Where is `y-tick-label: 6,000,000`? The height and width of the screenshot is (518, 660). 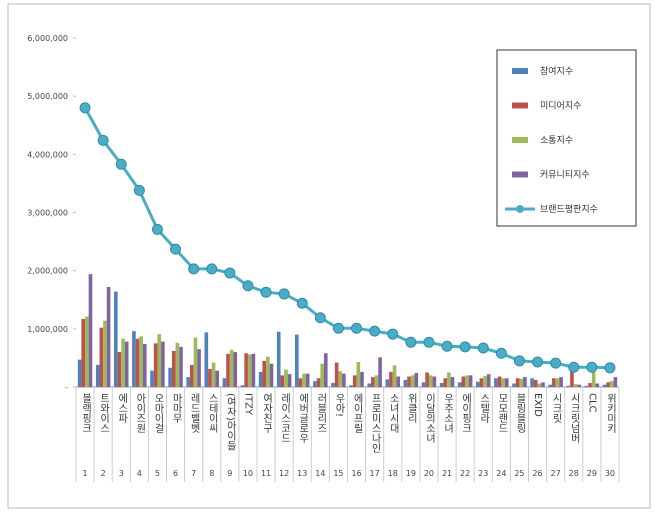
y-tick-label: 6,000,000 is located at coordinates (47, 38).